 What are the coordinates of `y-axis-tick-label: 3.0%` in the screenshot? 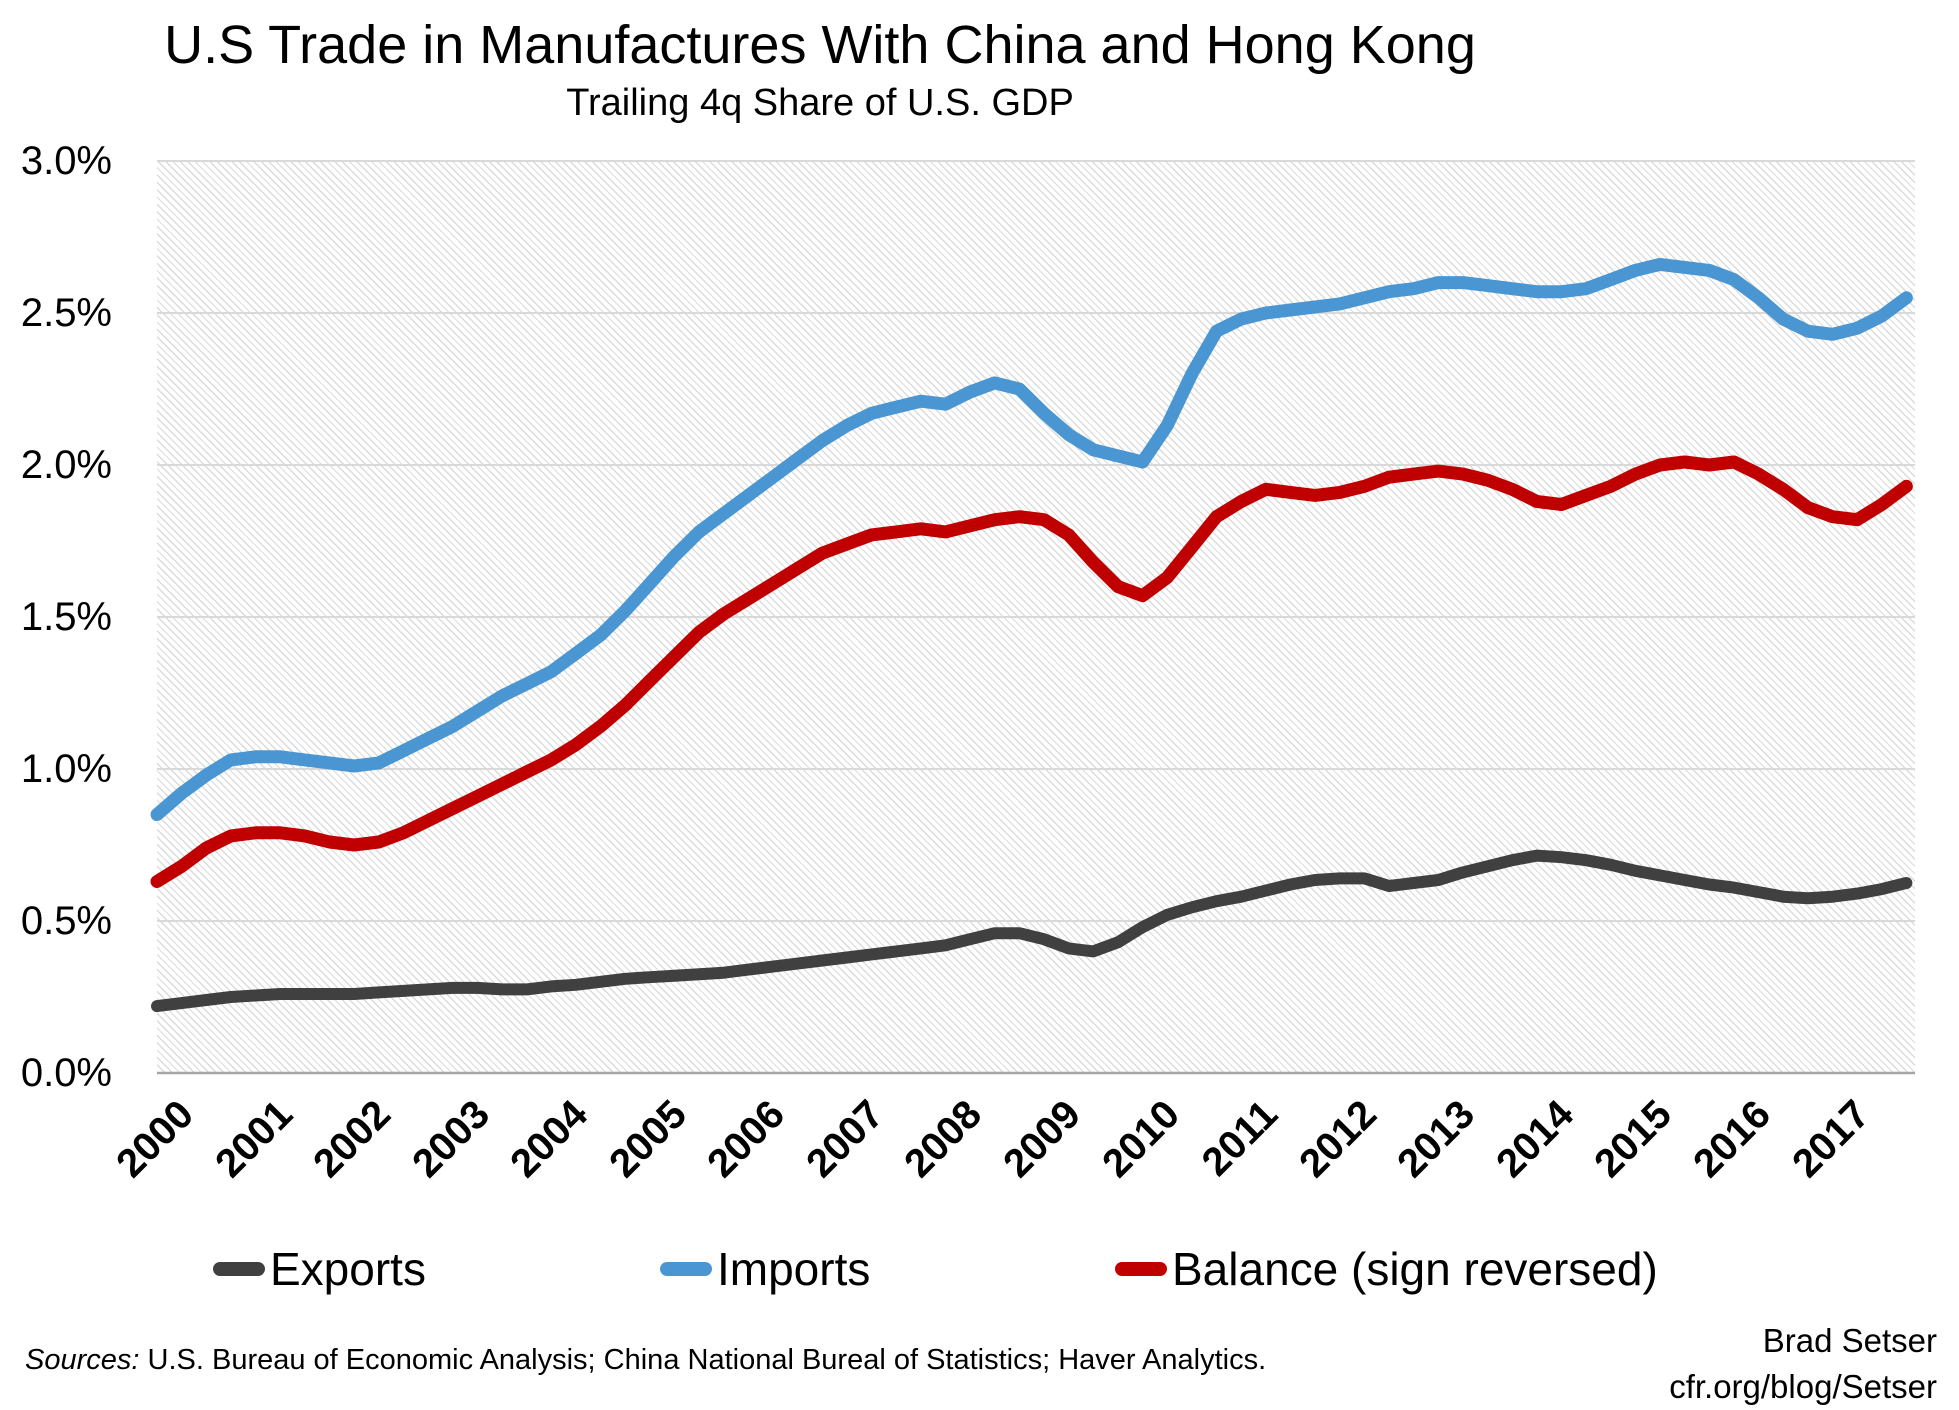 It's located at (66, 161).